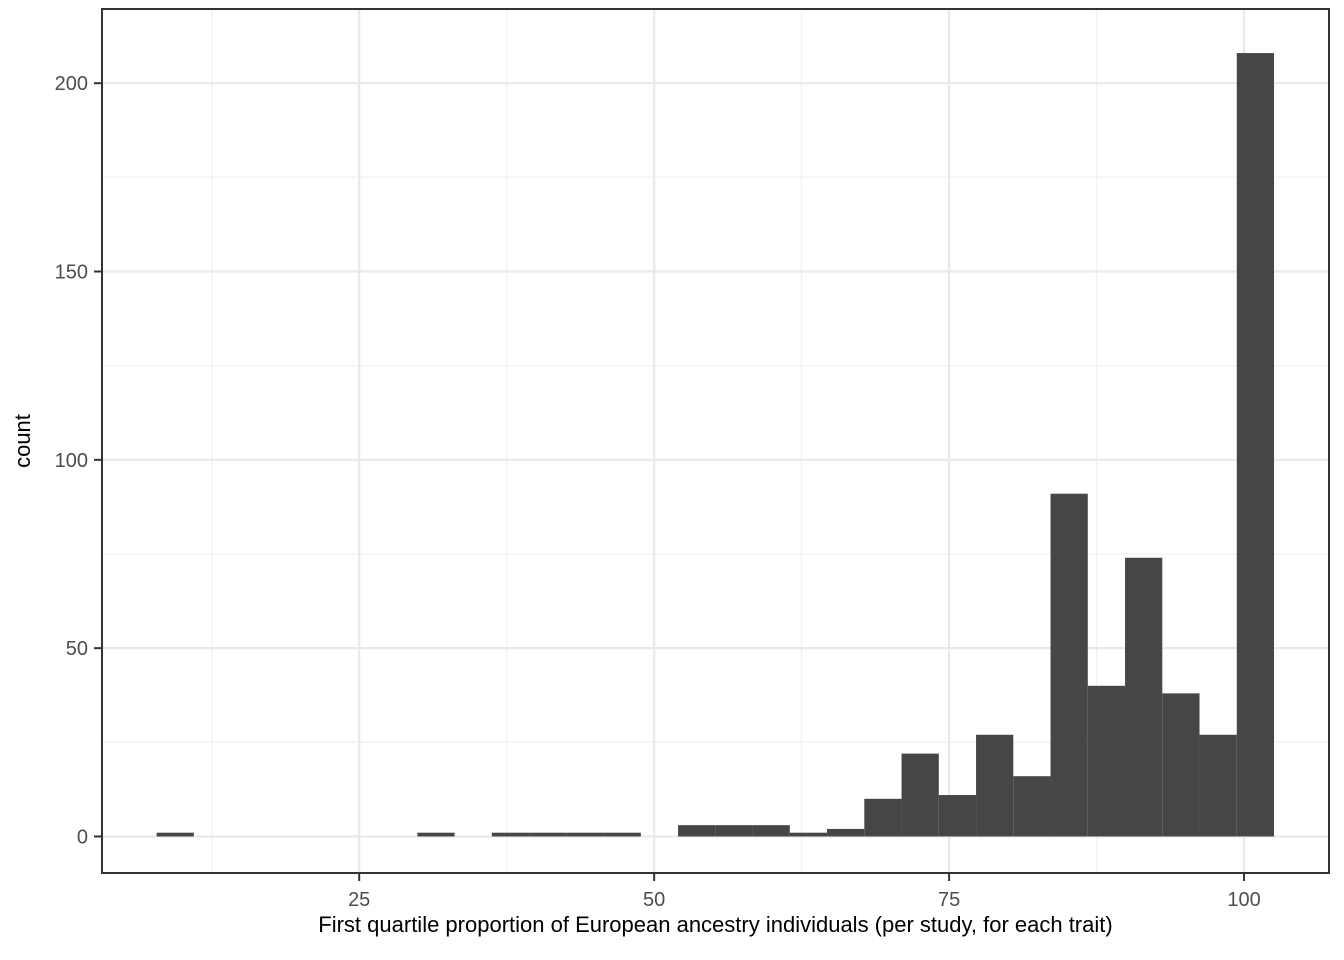 The height and width of the screenshot is (960, 1344). Describe the element at coordinates (949, 900) in the screenshot. I see `x-tick-label: 75` at that location.